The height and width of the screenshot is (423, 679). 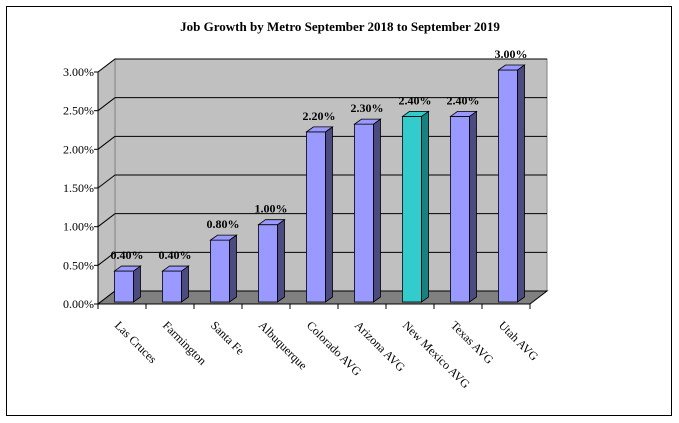 I want to click on data-label: 3.00%, so click(x=511, y=54).